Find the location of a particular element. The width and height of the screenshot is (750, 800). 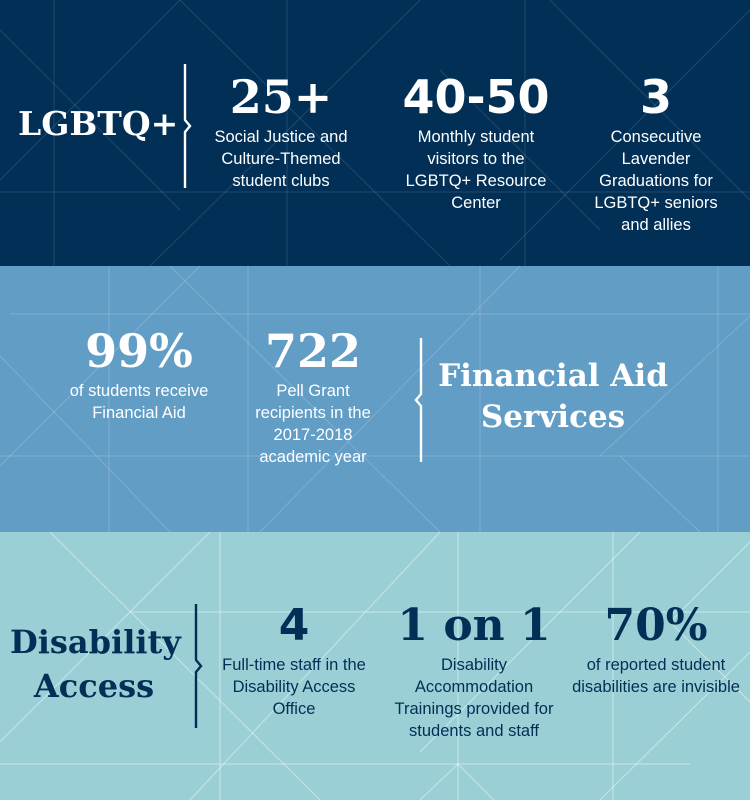

stat-value: 70% is located at coordinates (656, 625).